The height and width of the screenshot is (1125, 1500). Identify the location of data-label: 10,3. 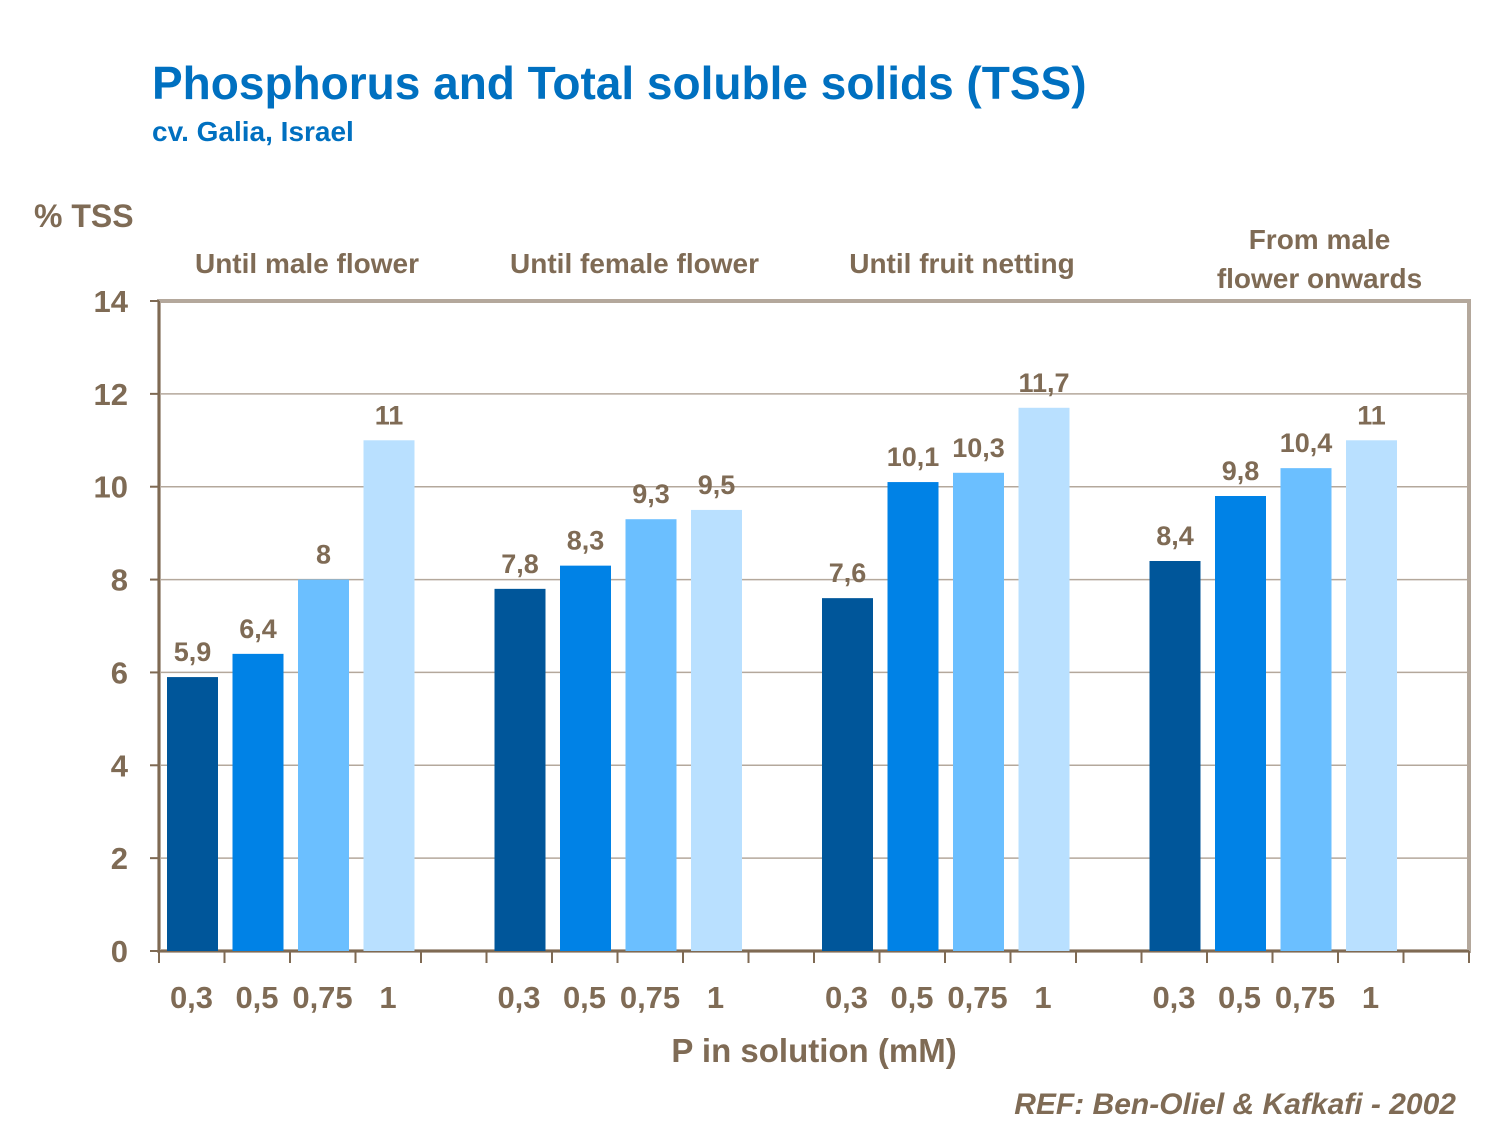
(978, 448).